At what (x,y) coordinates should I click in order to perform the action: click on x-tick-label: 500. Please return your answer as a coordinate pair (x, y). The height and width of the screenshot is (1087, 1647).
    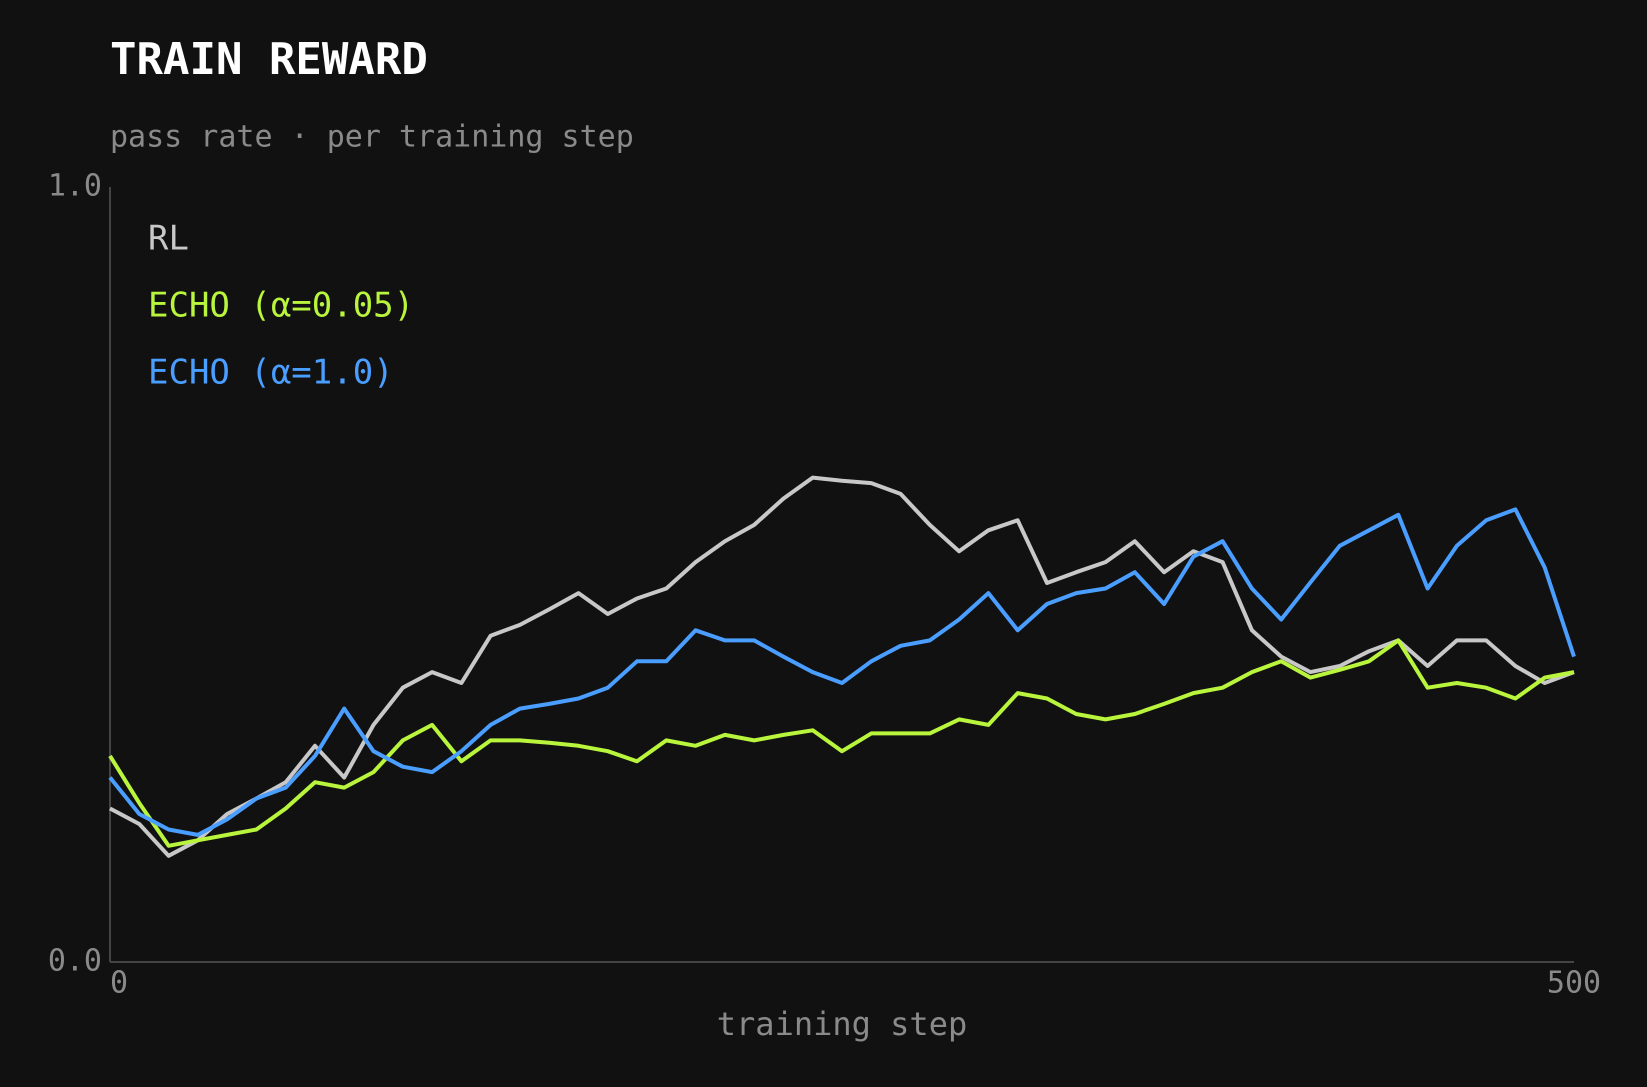
    Looking at the image, I should click on (1574, 983).